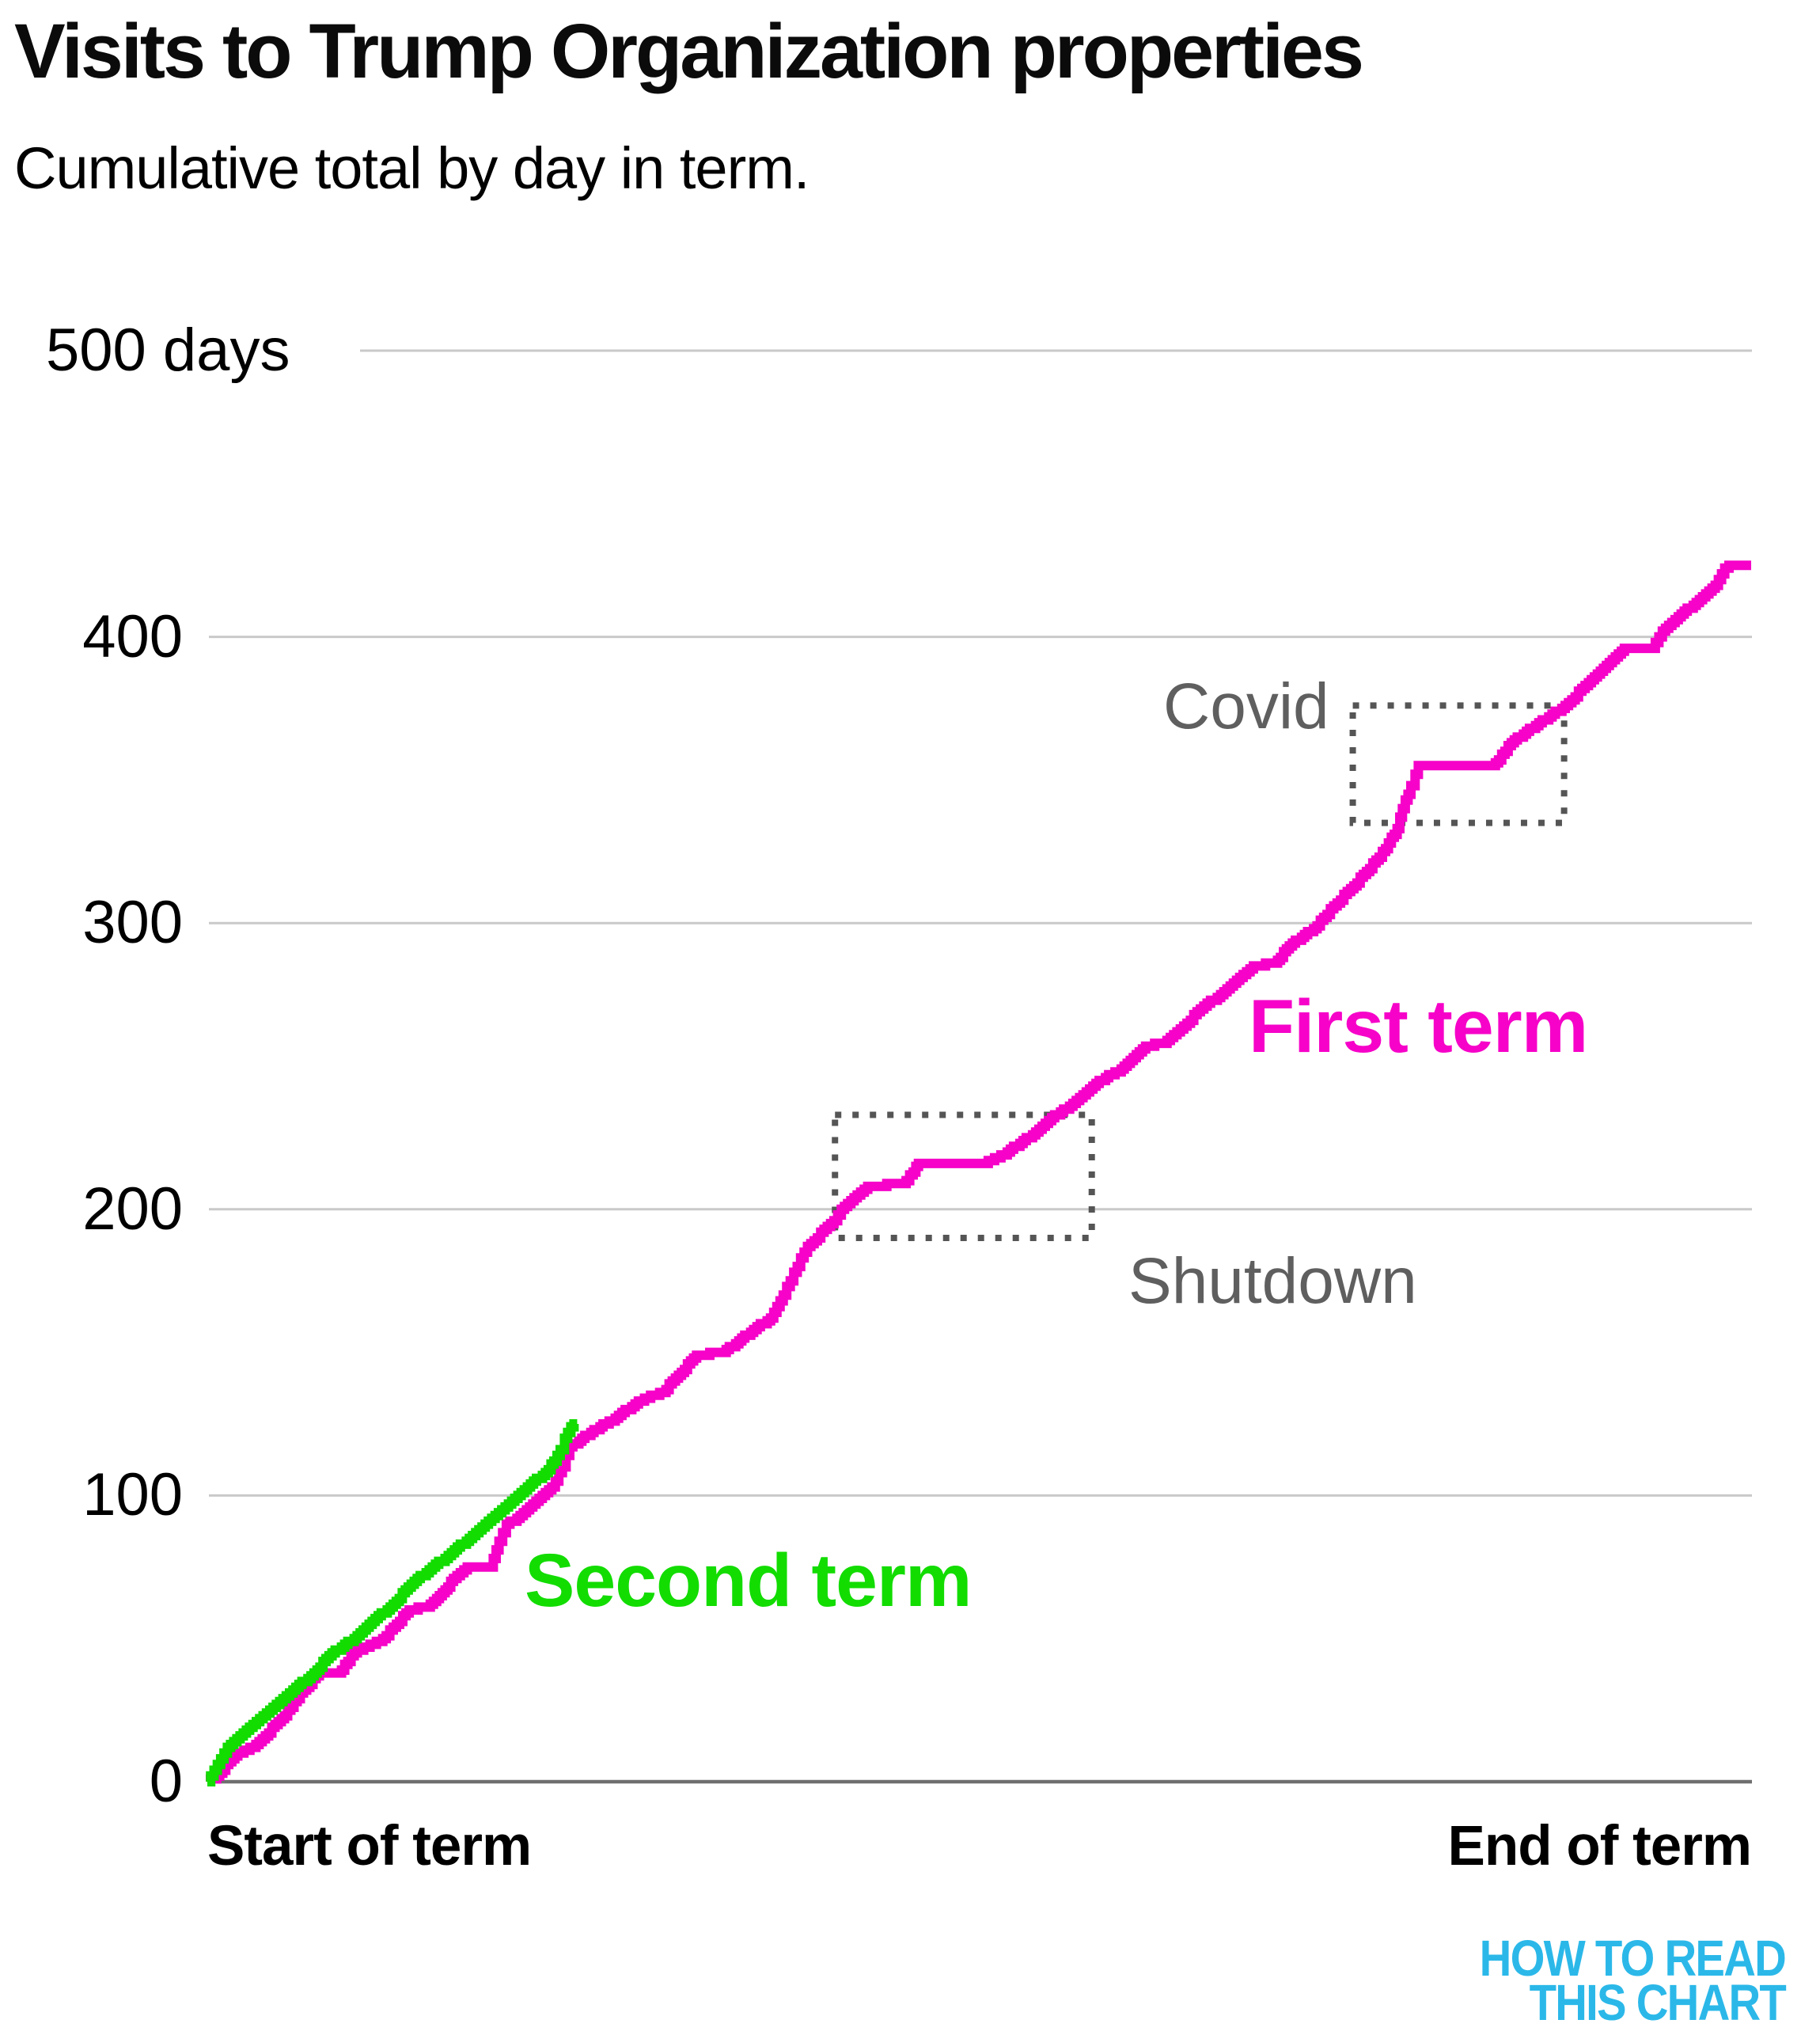 This screenshot has width=1820, height=2035. Describe the element at coordinates (1633, 1958) in the screenshot. I see `logo-line-1: HOW TO READ` at that location.